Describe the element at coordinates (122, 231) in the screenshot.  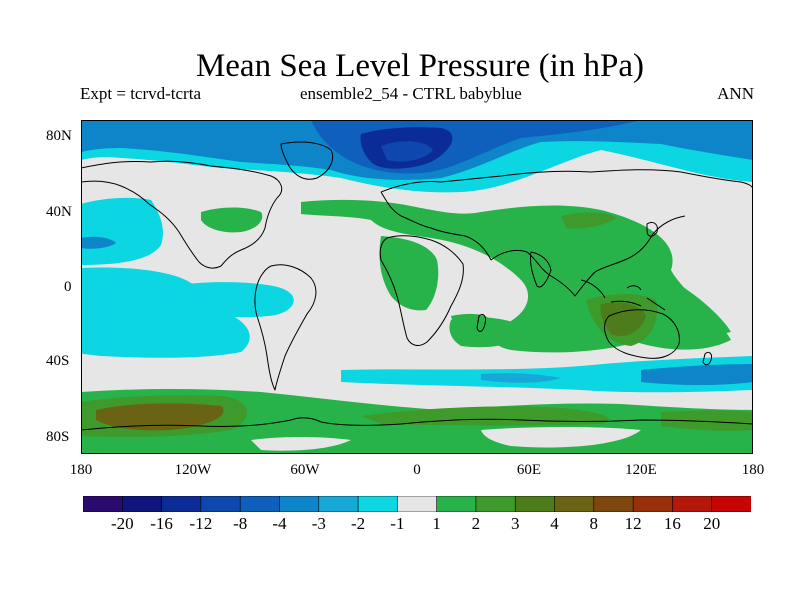
I see `north-pacific-cyan` at that location.